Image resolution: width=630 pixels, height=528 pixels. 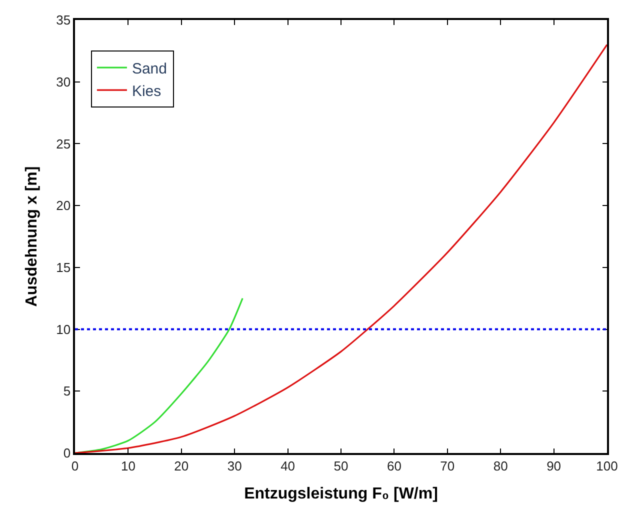 I want to click on y-axis-title: Ausdehnung x [m], so click(x=32, y=236).